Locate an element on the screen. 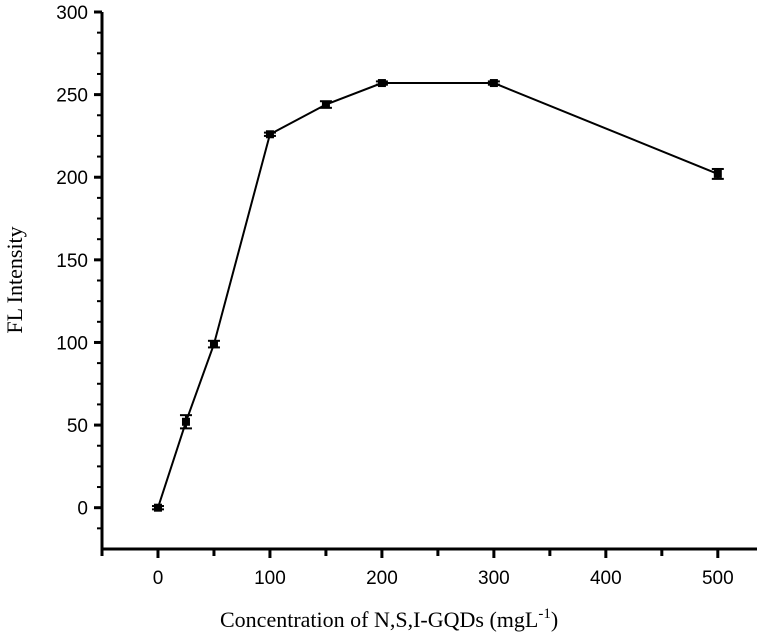  x-axis-label: Concentration of N,S,I-GQDs (mgL-1) is located at coordinates (389, 619).